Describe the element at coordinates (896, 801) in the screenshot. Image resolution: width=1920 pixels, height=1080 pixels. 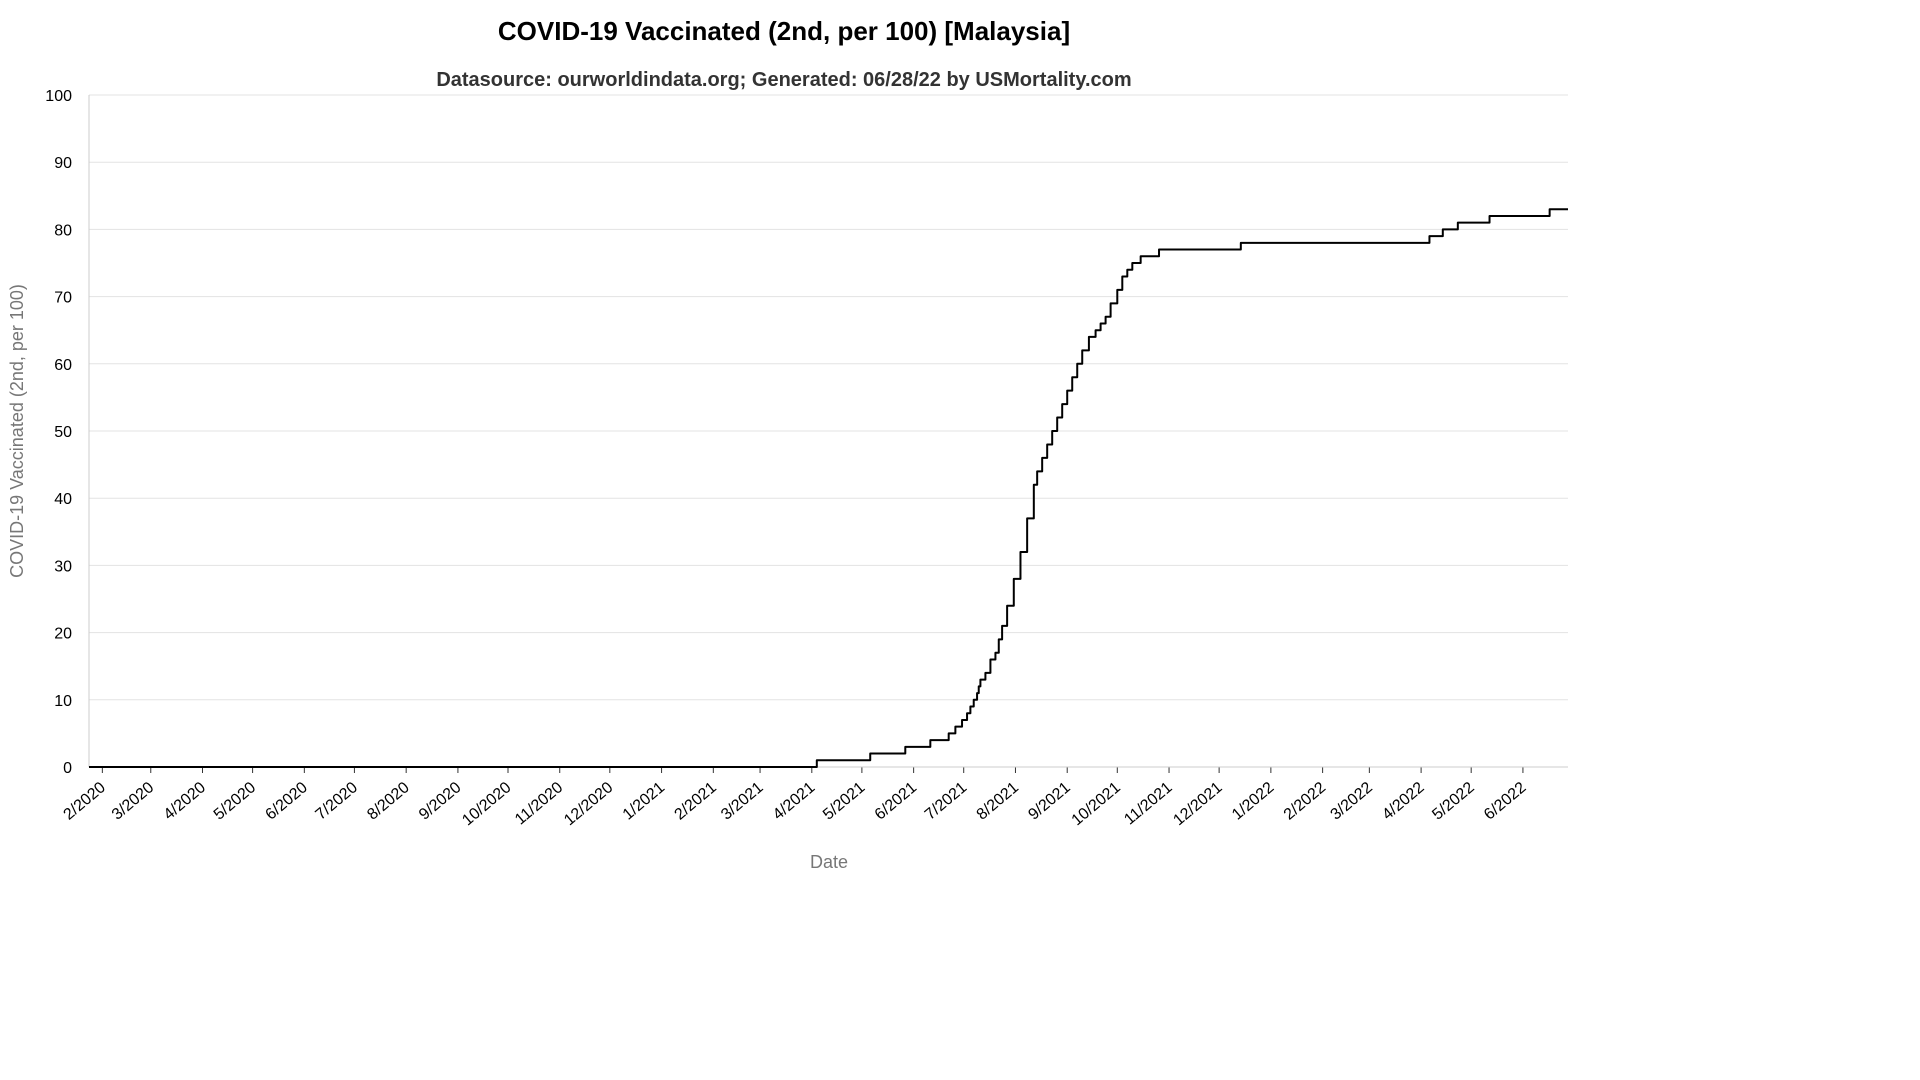
I see `x-tick-label: 6/2021` at that location.